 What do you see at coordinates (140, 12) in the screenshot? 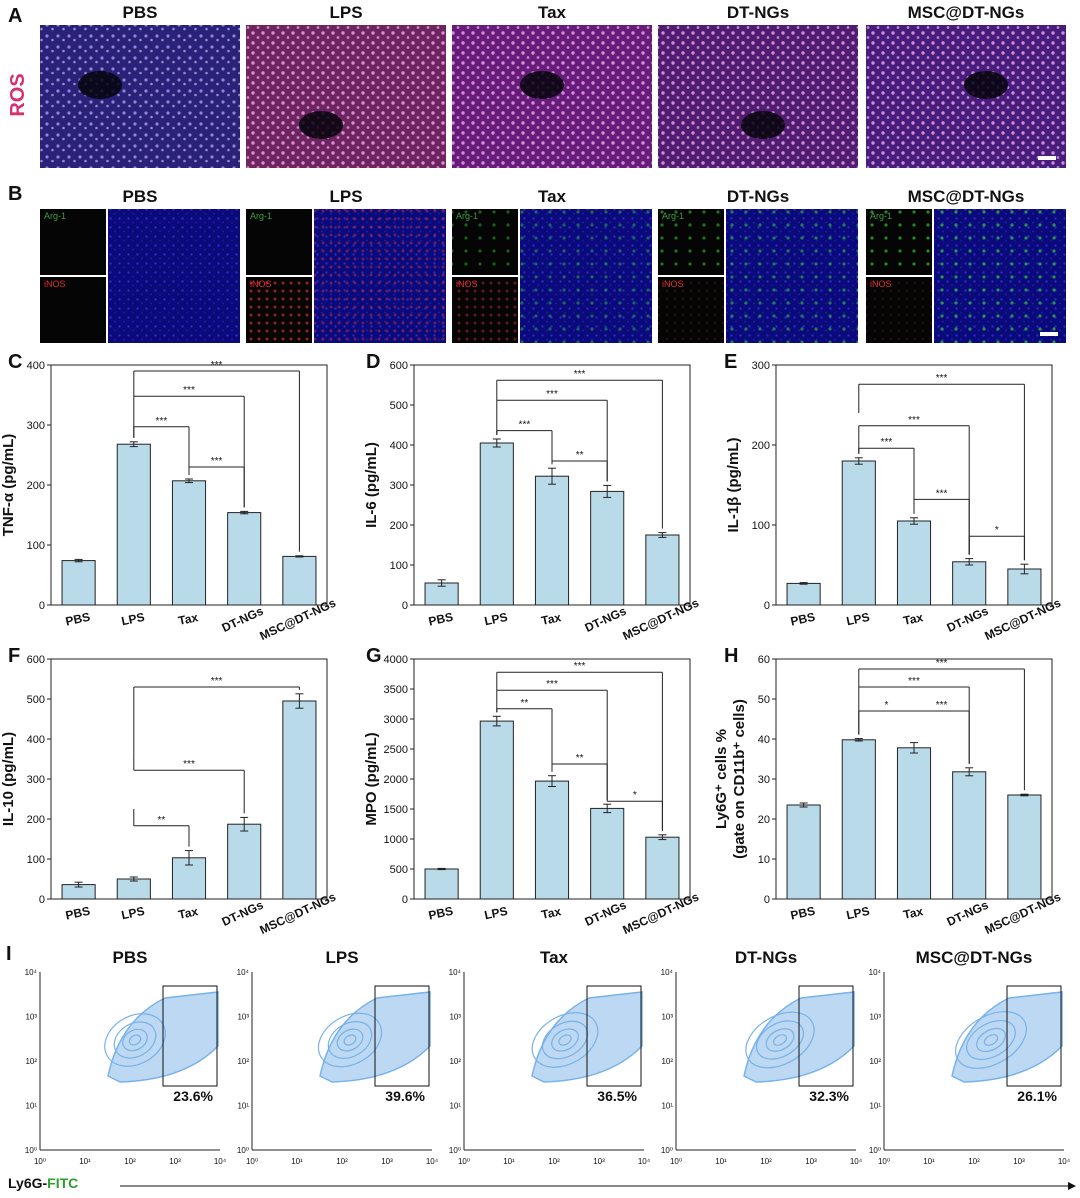
I see `panel-a-title-0: PBS` at bounding box center [140, 12].